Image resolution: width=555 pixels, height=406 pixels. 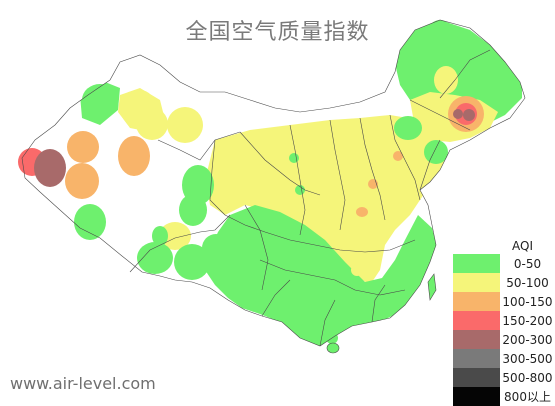 I want to click on legend-item: 200-300, so click(x=504, y=339).